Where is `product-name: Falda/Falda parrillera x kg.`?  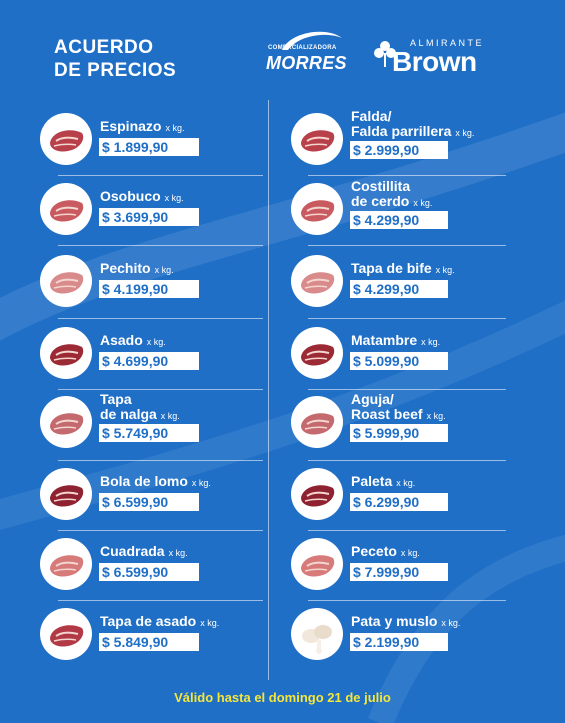
product-name: Falda/Falda parrillera x kg. is located at coordinates (412, 125).